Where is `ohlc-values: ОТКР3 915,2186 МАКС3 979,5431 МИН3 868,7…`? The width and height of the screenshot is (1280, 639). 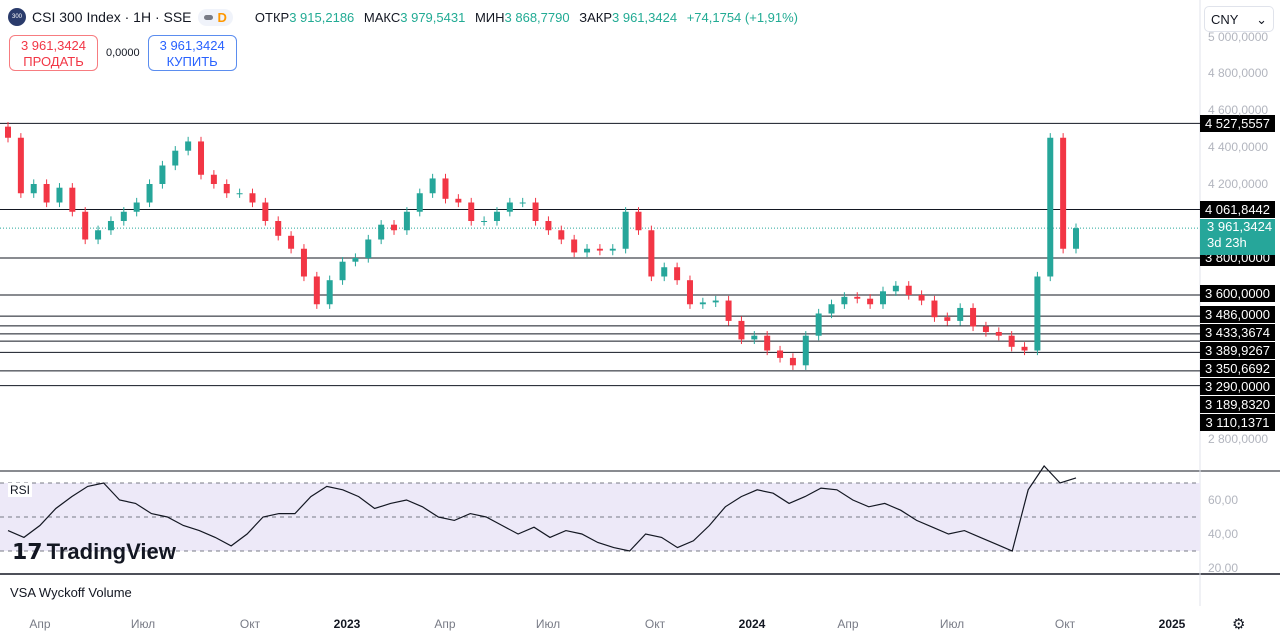 ohlc-values: ОТКР3 915,2186 МАКС3 979,5431 МИН3 868,7… is located at coordinates (529, 17).